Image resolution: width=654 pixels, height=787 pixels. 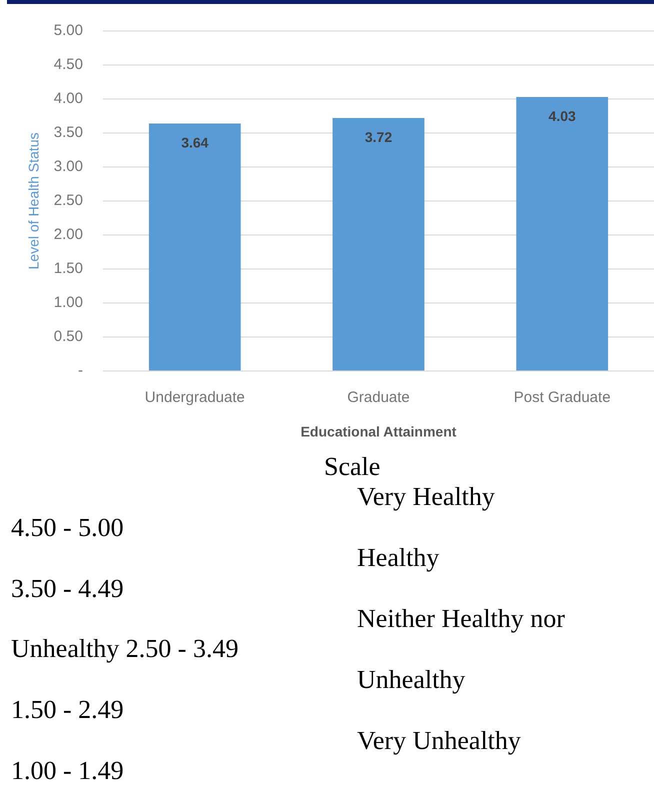 What do you see at coordinates (68, 65) in the screenshot?
I see `y-tick-label: 4.50` at bounding box center [68, 65].